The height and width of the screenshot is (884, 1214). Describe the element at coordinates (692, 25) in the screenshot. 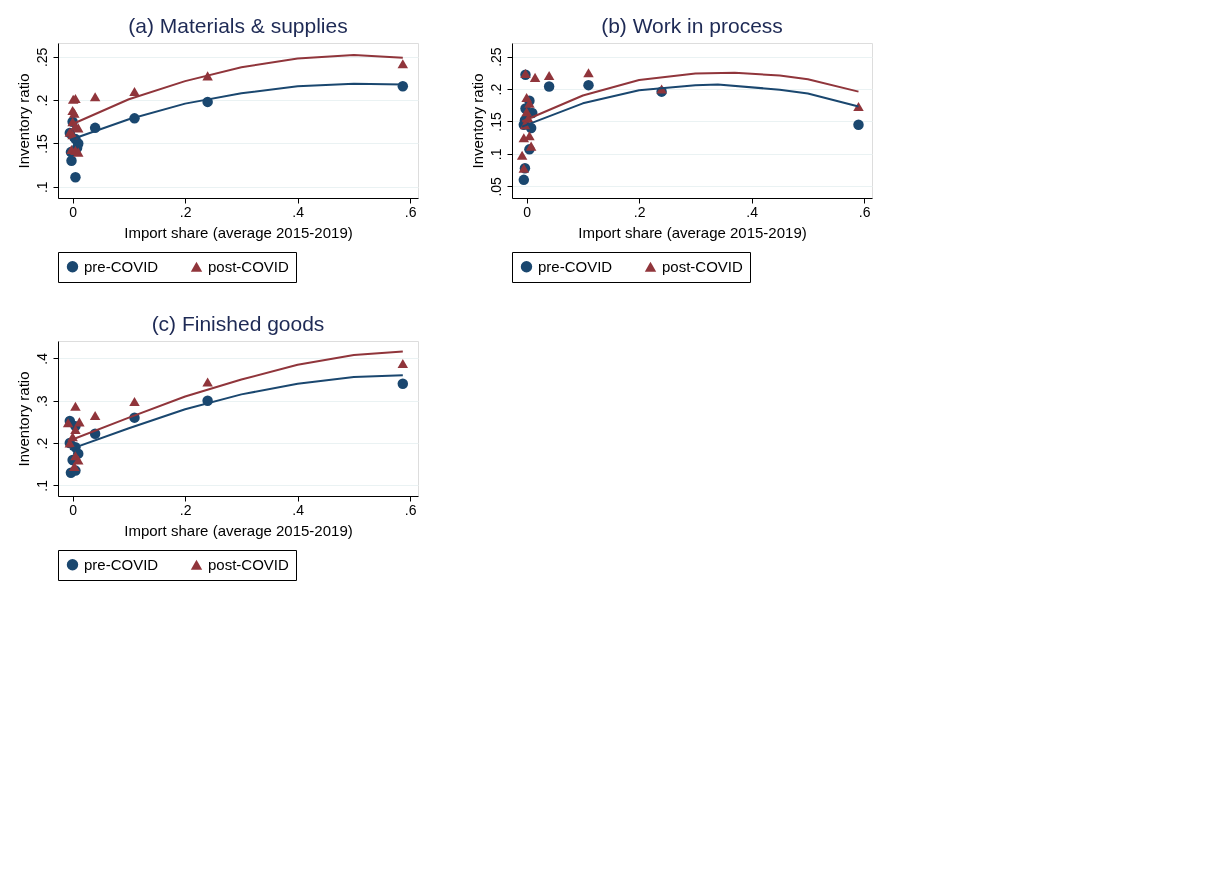

I see `chart-title: (b) Work in process` at that location.